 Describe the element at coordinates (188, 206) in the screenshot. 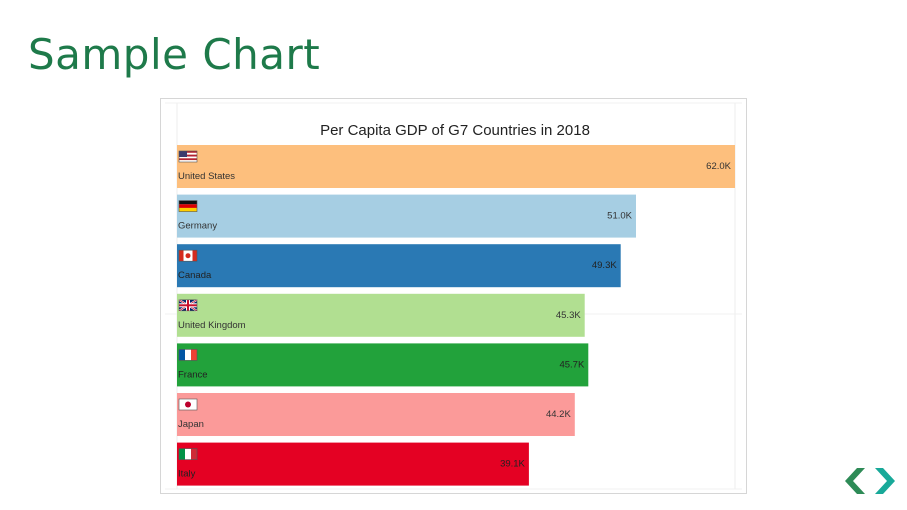

I see `germany-flag-icon` at that location.